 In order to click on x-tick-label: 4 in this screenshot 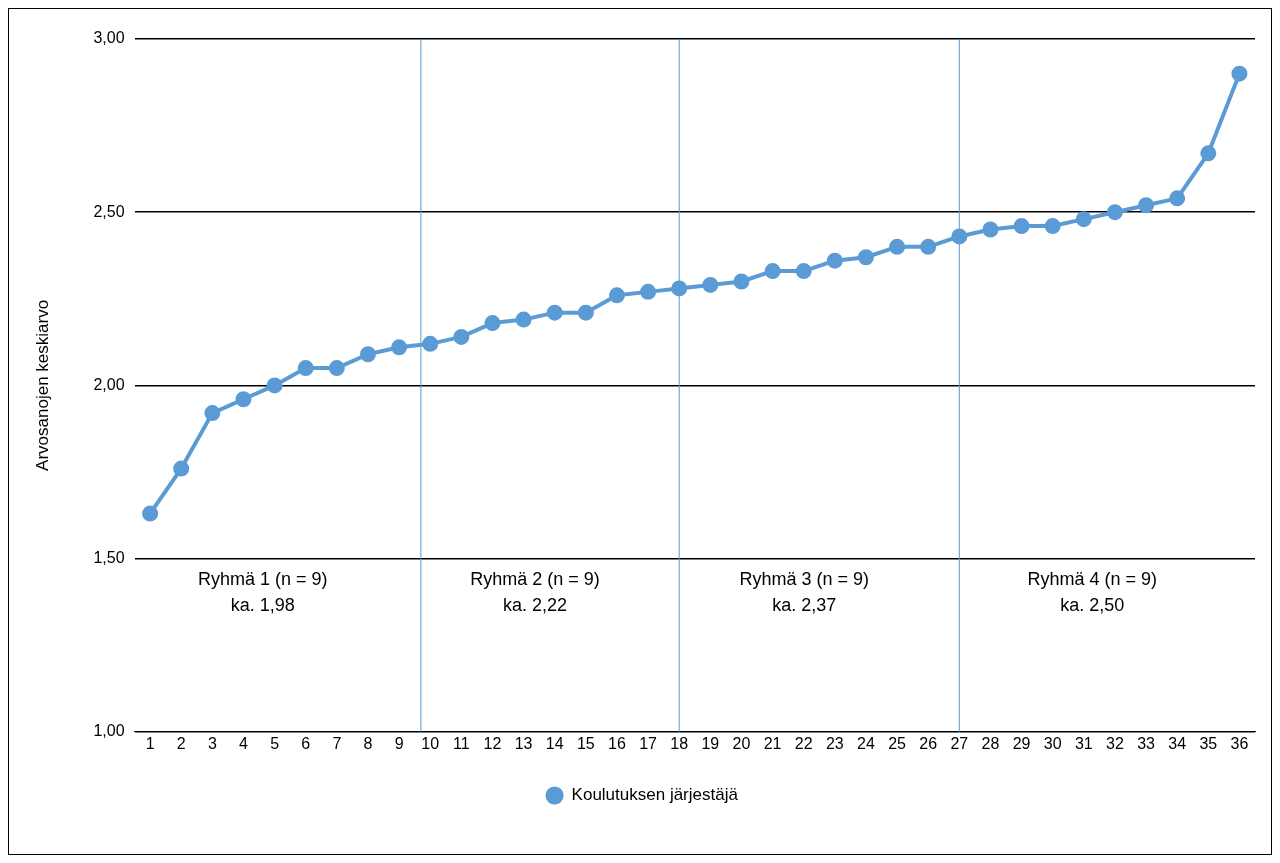, I will do `click(244, 743)`.